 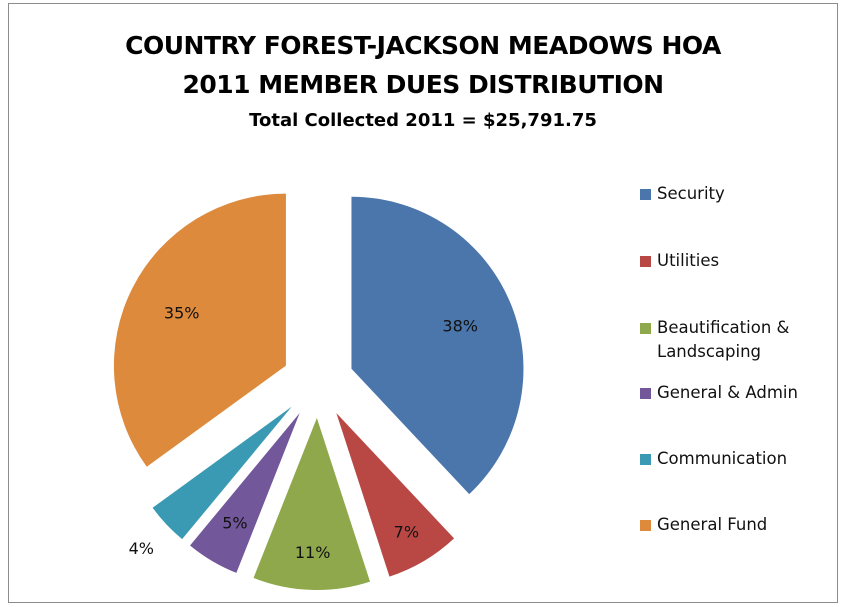 I want to click on pie-slice-beautification-landscaping, so click(x=312, y=503).